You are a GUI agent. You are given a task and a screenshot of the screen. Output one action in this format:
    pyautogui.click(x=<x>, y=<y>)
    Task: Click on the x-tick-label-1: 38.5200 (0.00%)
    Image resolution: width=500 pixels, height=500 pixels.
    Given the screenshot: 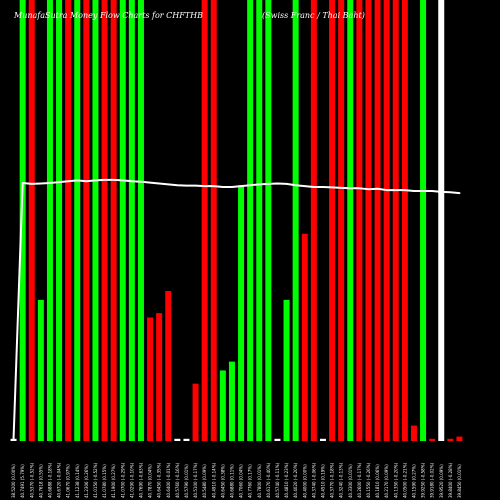 What is the action you would take?
    pyautogui.click(x=13, y=481)
    